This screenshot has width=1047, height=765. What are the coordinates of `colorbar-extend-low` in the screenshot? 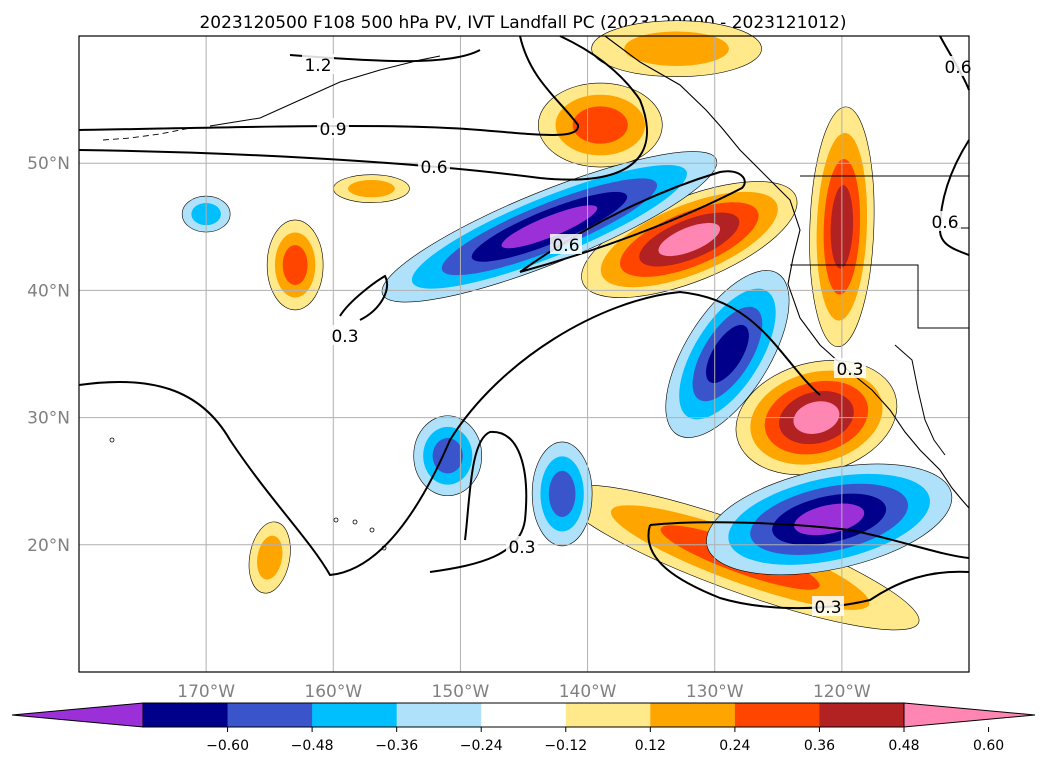 It's located at (77, 715).